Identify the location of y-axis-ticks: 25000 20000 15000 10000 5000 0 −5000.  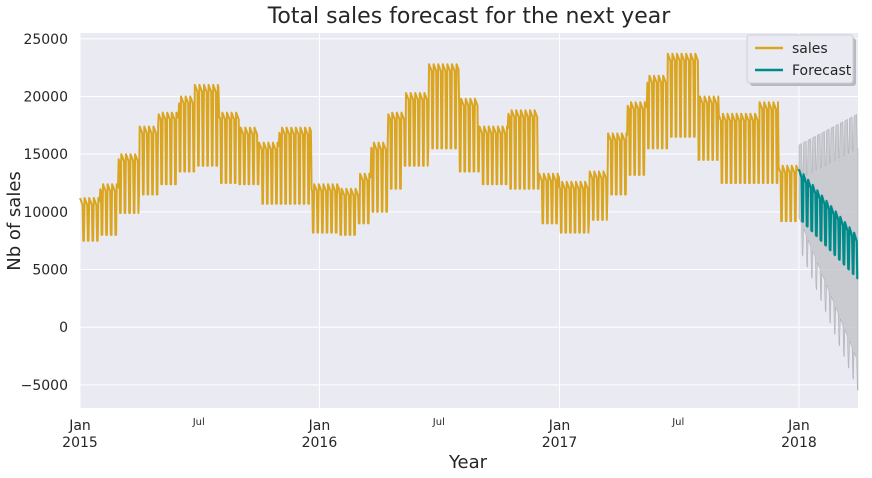
(44, 213).